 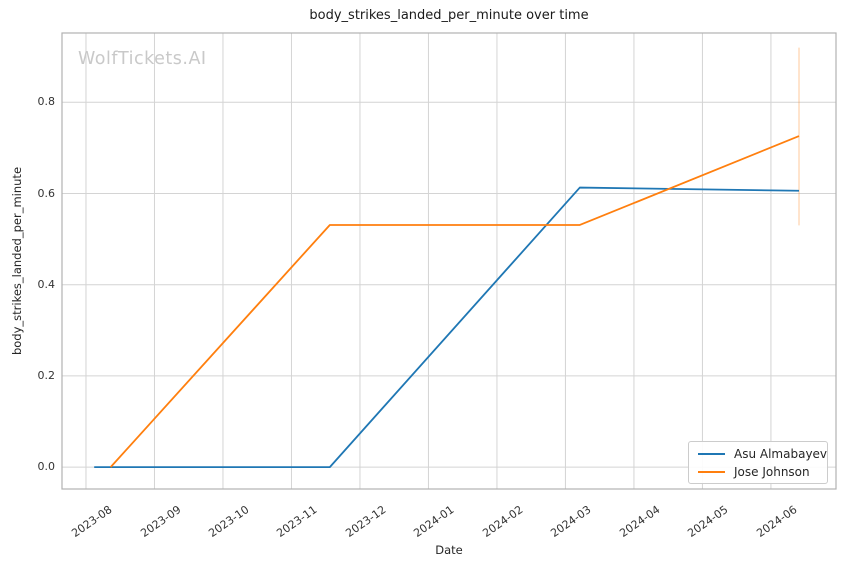 I want to click on y-tick-label: 0.2, so click(x=46, y=375).